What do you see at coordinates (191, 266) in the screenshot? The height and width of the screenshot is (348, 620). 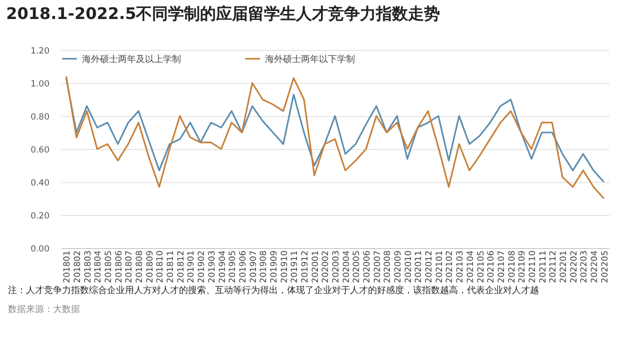 I see `x-tick-label: 201901` at bounding box center [191, 266].